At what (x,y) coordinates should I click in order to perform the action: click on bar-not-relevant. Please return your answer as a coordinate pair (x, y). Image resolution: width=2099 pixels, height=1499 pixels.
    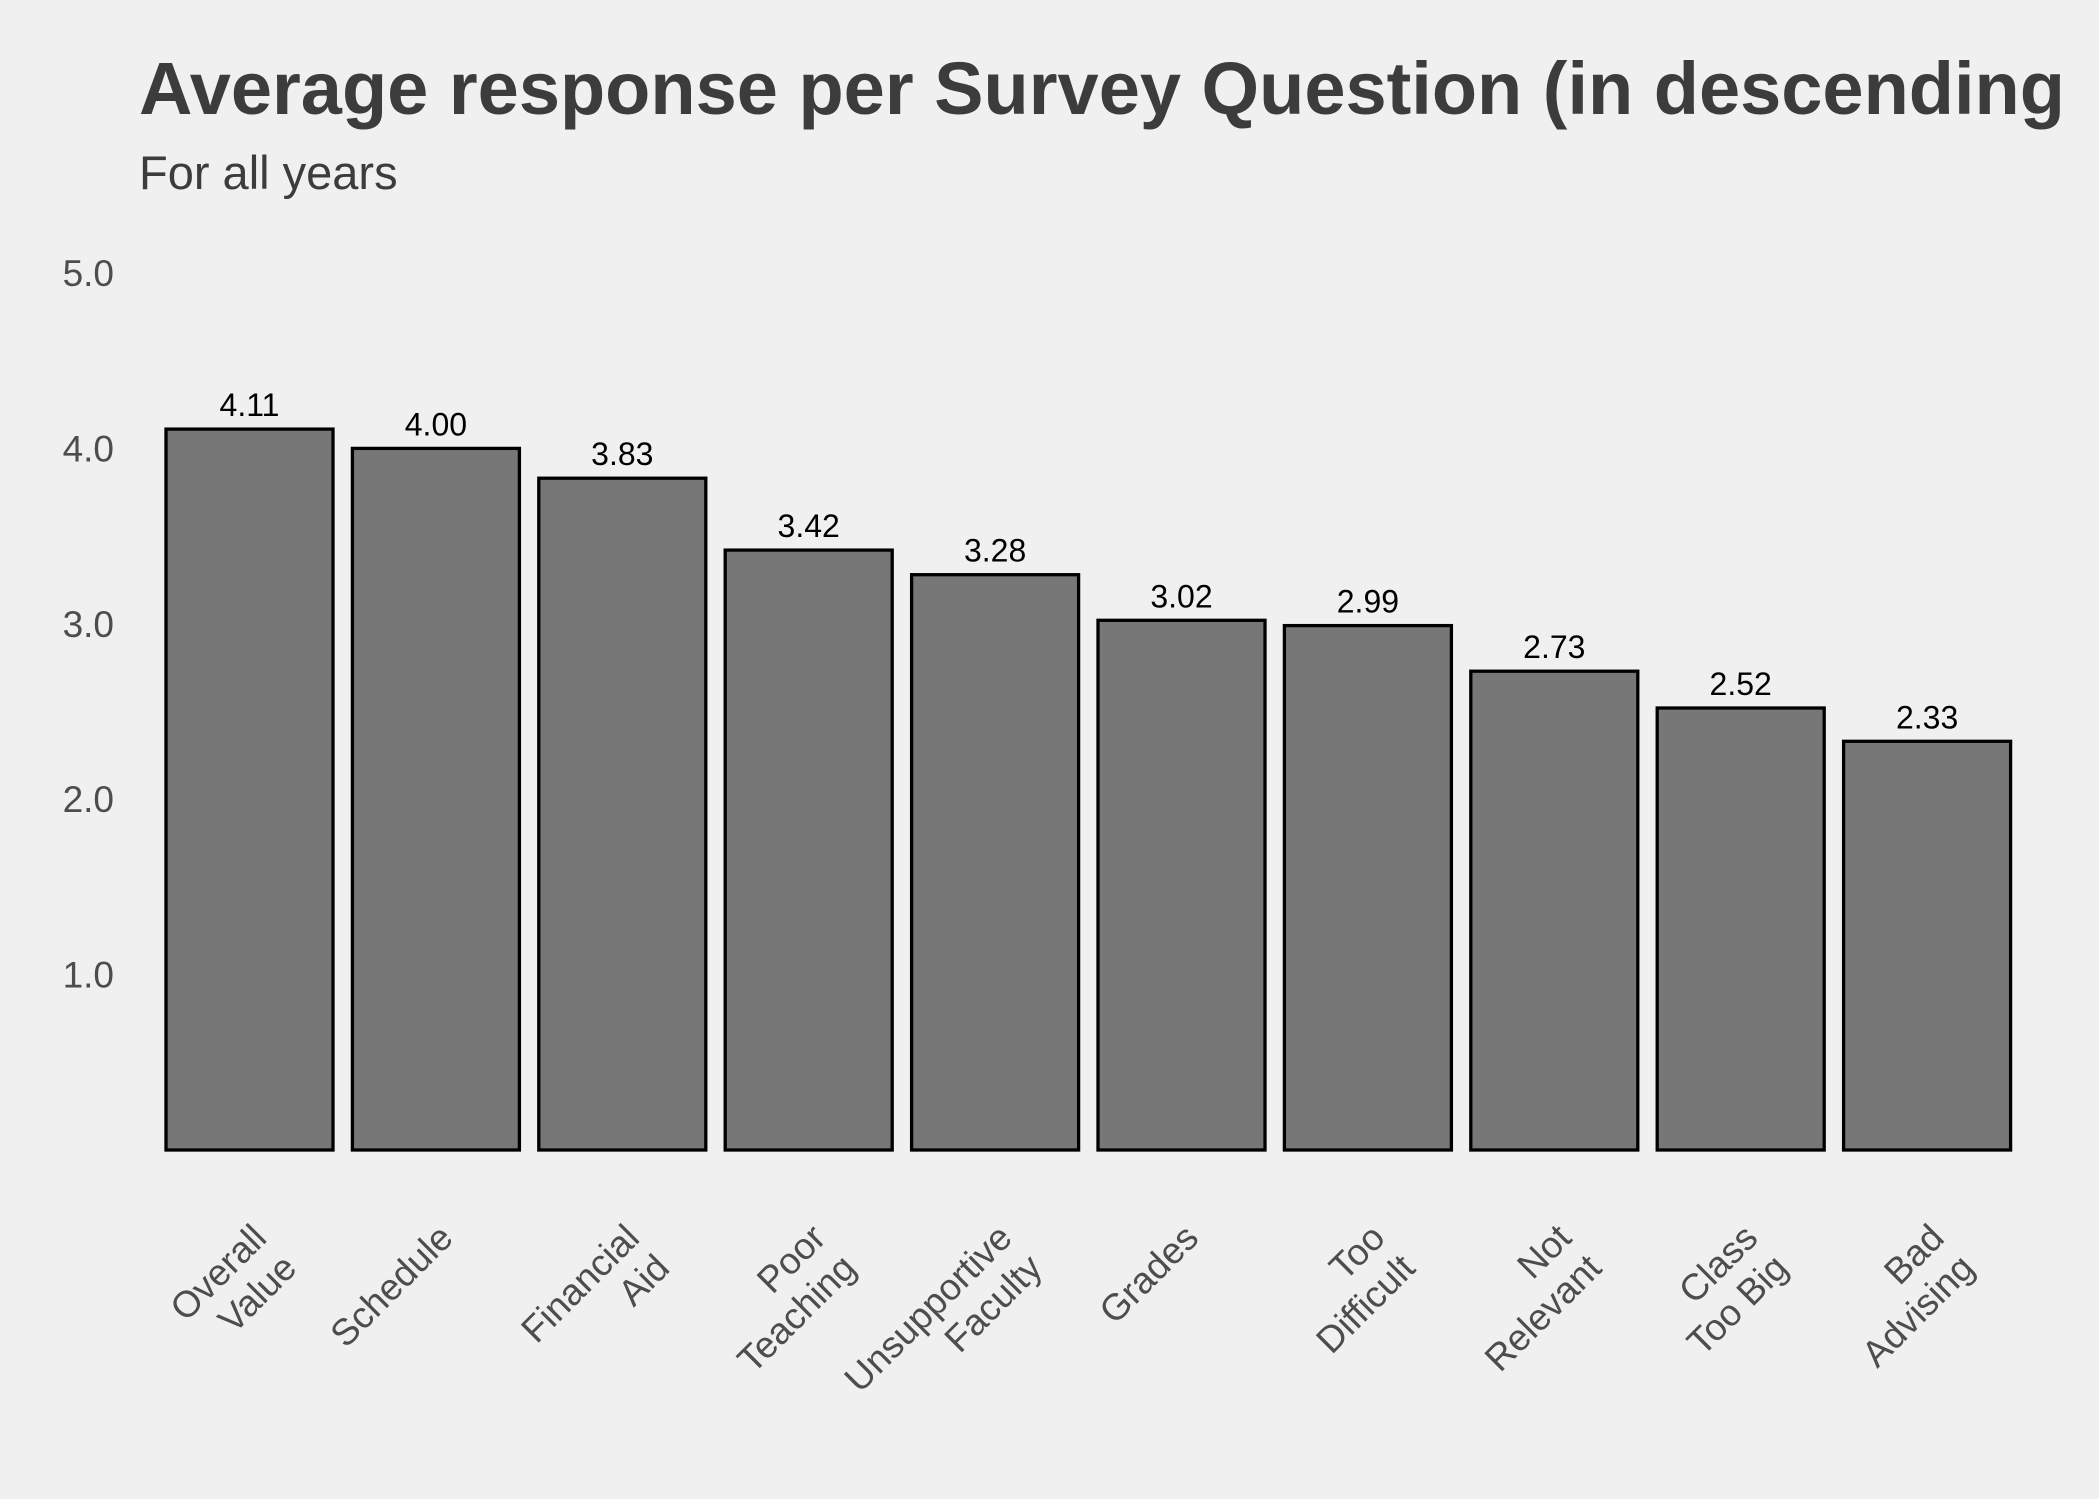
    Looking at the image, I should click on (1554, 910).